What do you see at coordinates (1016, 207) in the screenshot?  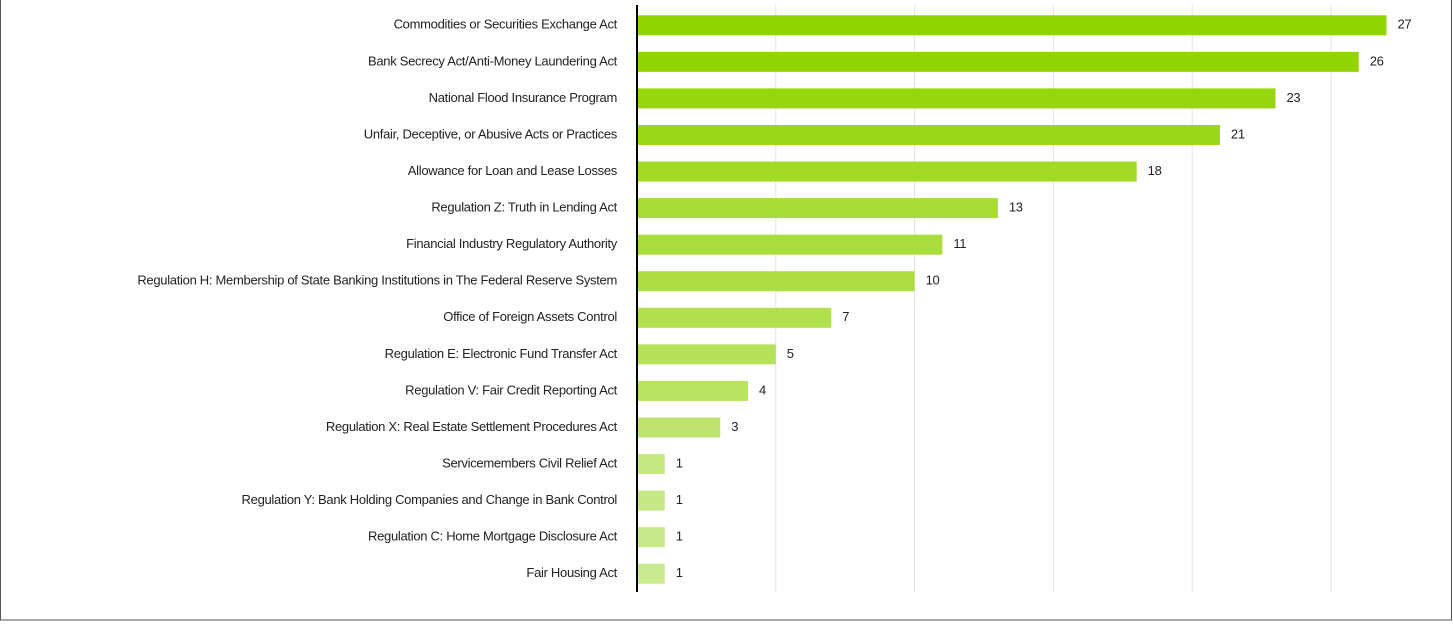 I see `value-label: 13` at bounding box center [1016, 207].